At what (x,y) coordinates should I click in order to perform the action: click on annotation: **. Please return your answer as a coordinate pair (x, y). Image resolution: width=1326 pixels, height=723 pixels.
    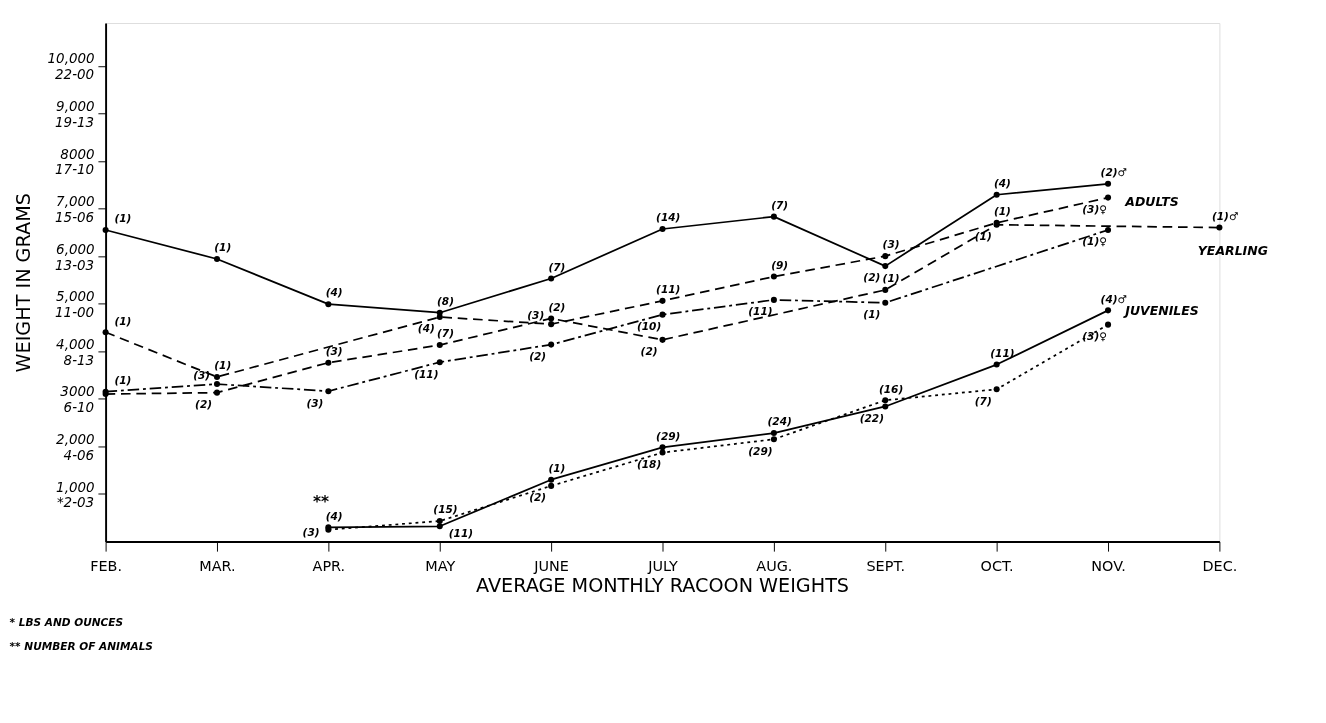
    Looking at the image, I should click on (321, 502).